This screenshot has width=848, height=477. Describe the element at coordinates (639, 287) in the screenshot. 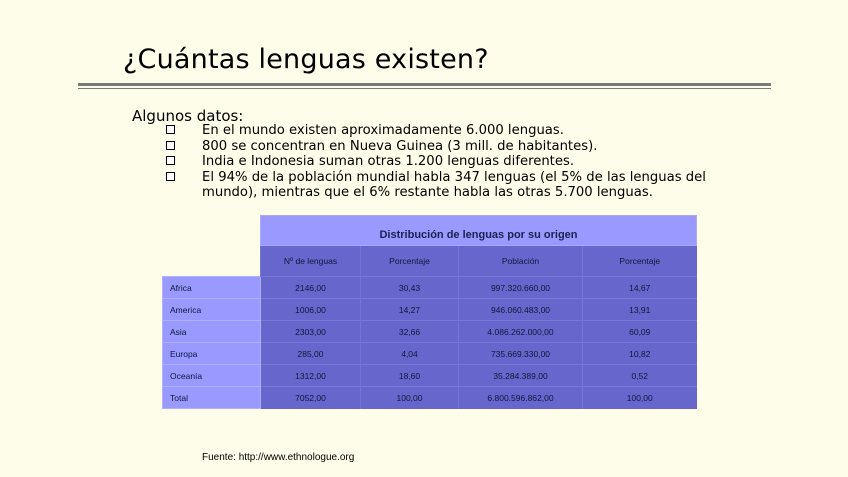

I see `table-cell: 14,67` at that location.